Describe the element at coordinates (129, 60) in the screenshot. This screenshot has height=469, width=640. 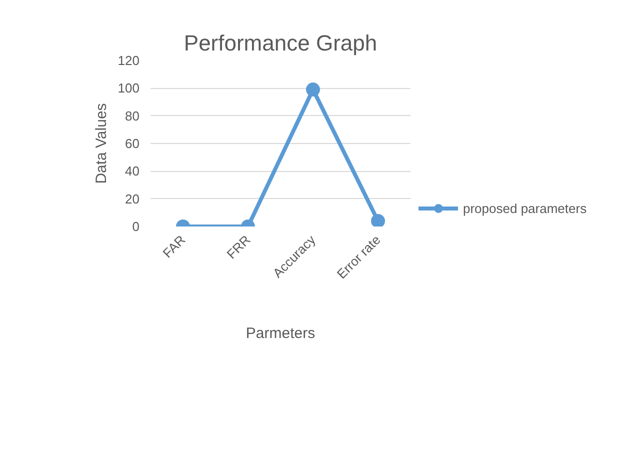
I see `y-tick-label: 120` at that location.